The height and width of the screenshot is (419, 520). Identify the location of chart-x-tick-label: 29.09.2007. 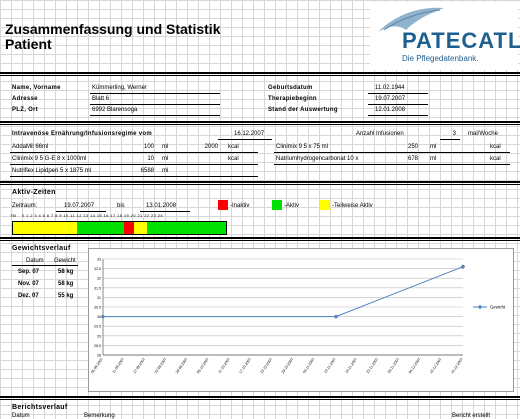
(182, 365).